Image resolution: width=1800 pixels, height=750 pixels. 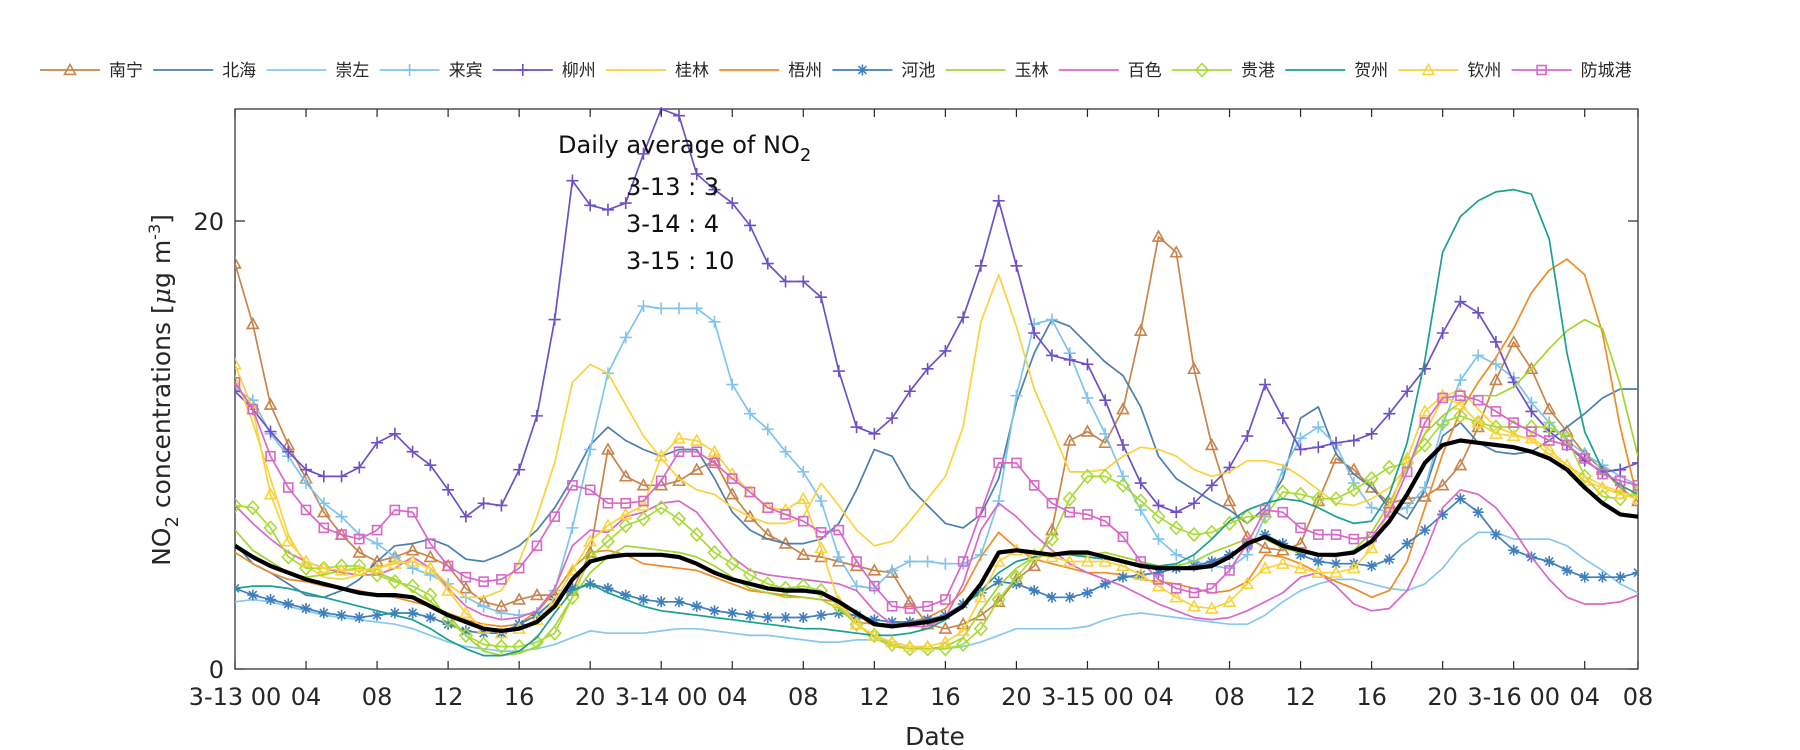 I want to click on legend-item-崇左: 崇左, so click(x=317, y=71).